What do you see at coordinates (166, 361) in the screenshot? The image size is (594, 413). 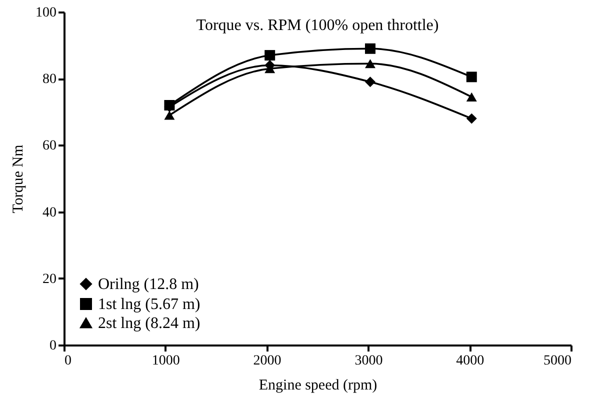 I see `x-tick-label: 1000` at bounding box center [166, 361].